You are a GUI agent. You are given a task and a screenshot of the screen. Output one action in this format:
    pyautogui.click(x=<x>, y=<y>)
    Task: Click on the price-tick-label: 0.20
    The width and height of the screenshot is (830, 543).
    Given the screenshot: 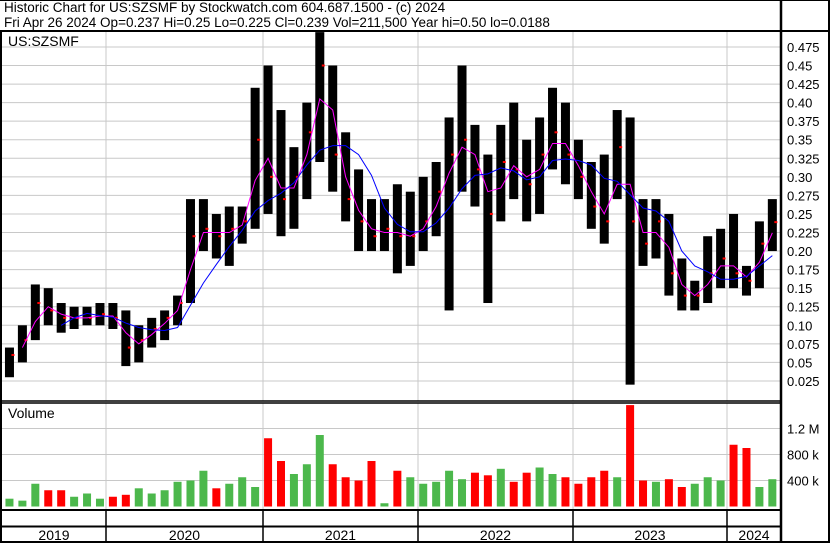 What is the action you would take?
    pyautogui.click(x=799, y=251)
    